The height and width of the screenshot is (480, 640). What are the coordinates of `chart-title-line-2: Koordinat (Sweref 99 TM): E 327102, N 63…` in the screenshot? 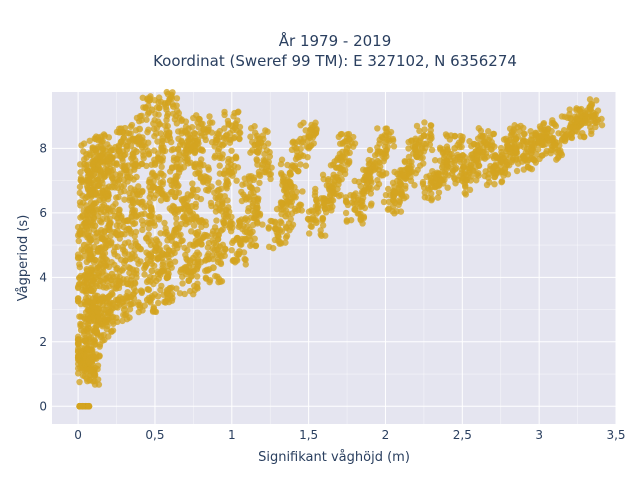 It's located at (335, 61).